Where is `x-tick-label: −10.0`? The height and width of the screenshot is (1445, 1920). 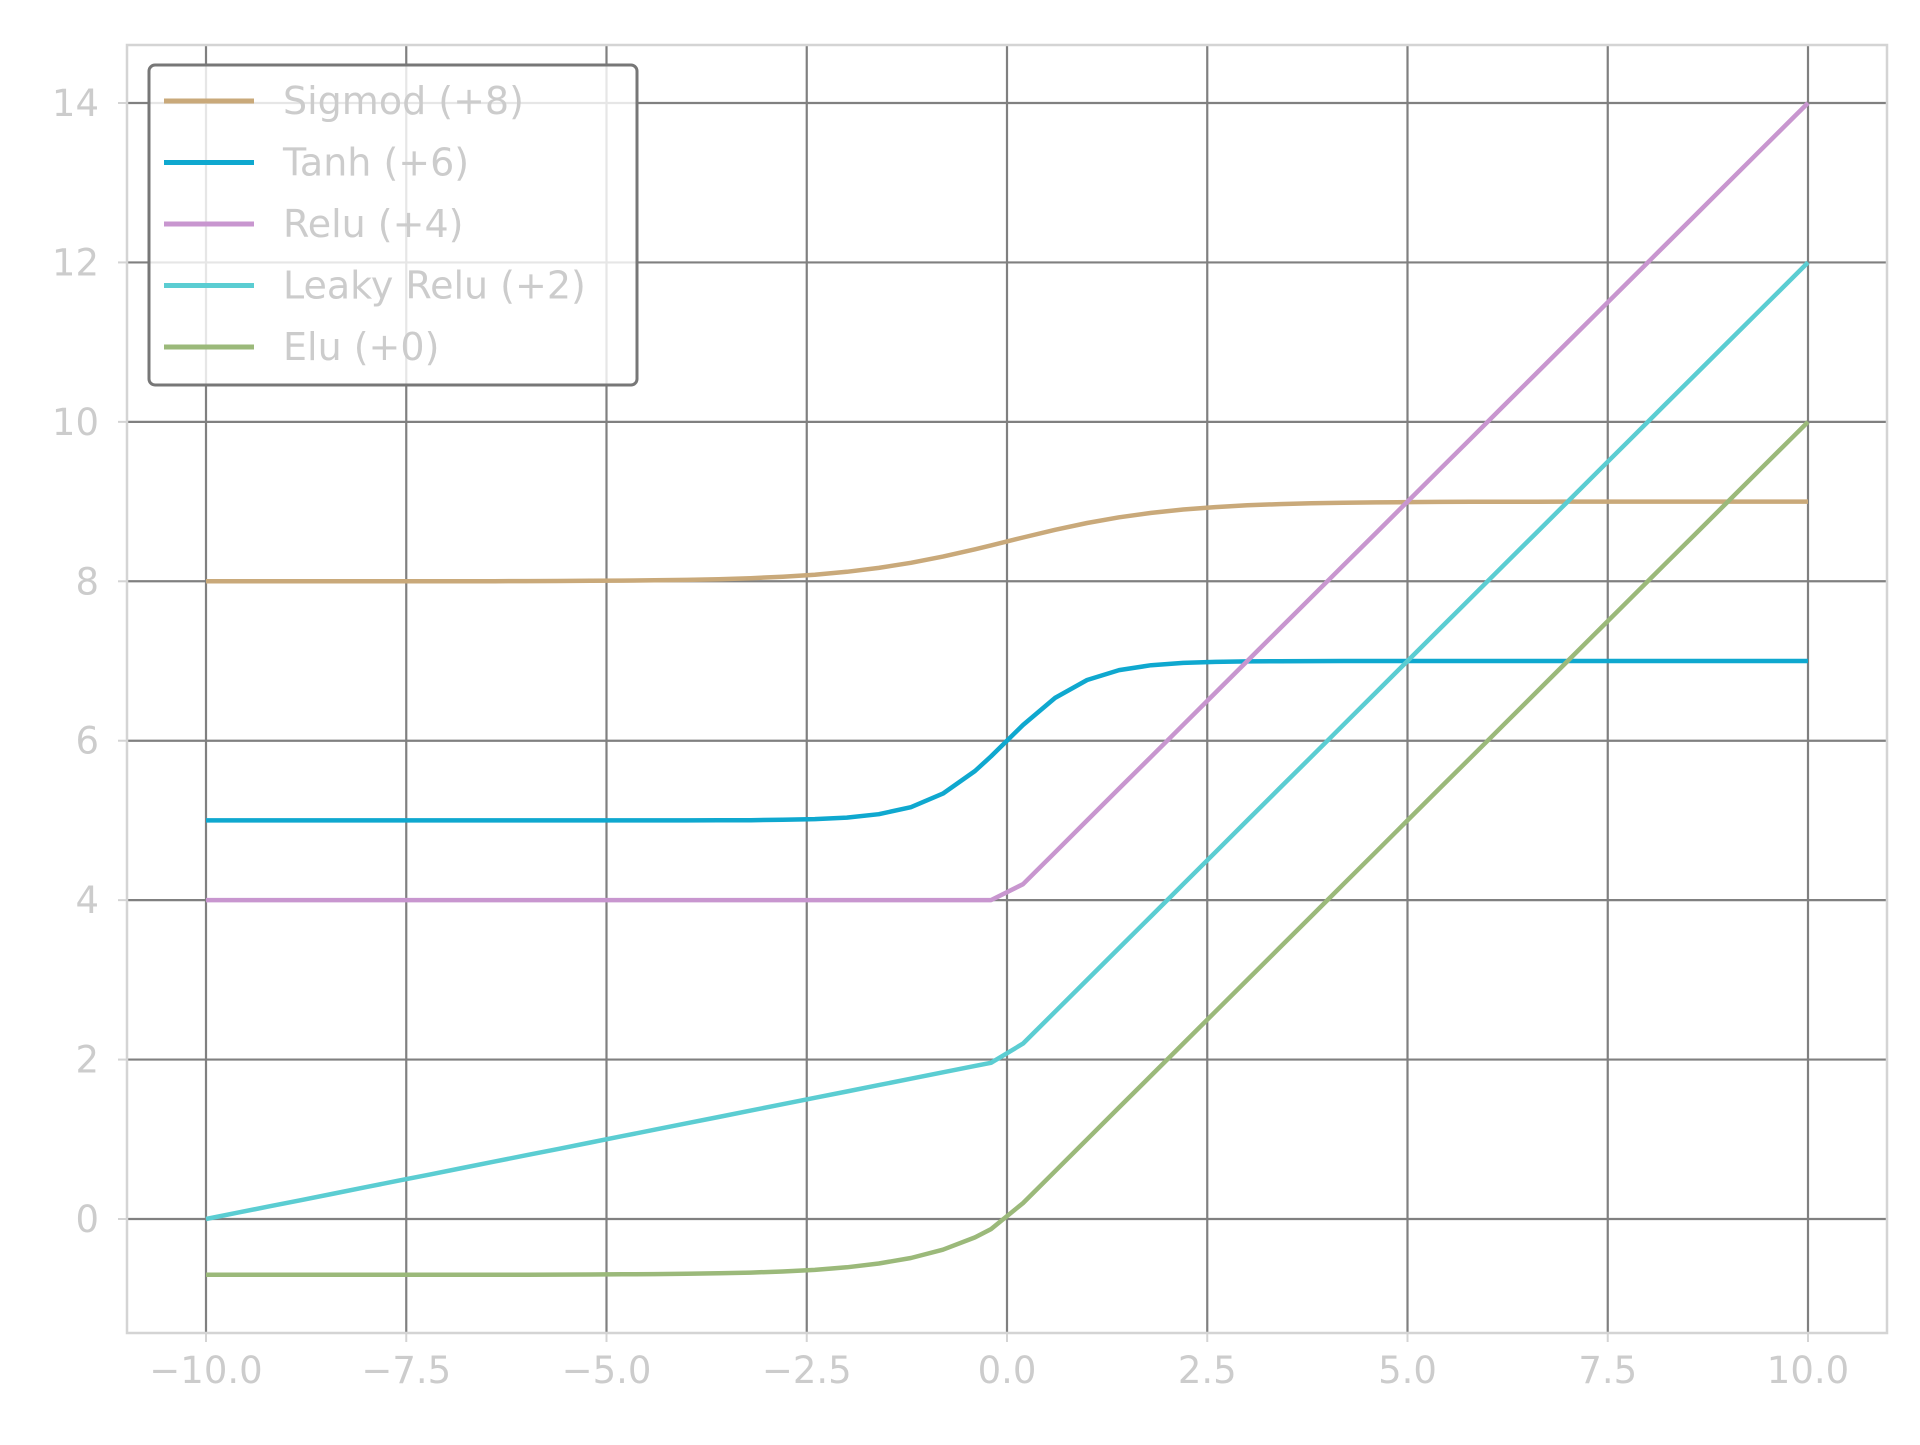 x-tick-label: −10.0 is located at coordinates (205, 1370).